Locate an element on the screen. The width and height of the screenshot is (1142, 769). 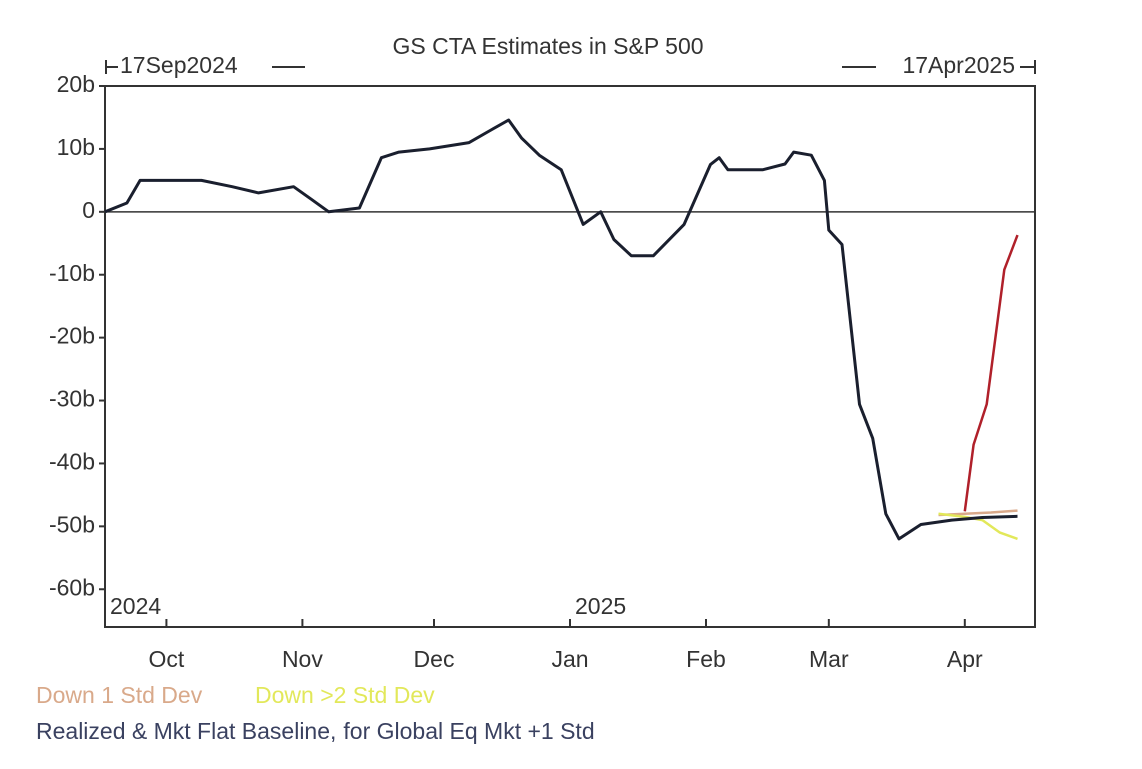
year-label: 2024 is located at coordinates (135, 606).